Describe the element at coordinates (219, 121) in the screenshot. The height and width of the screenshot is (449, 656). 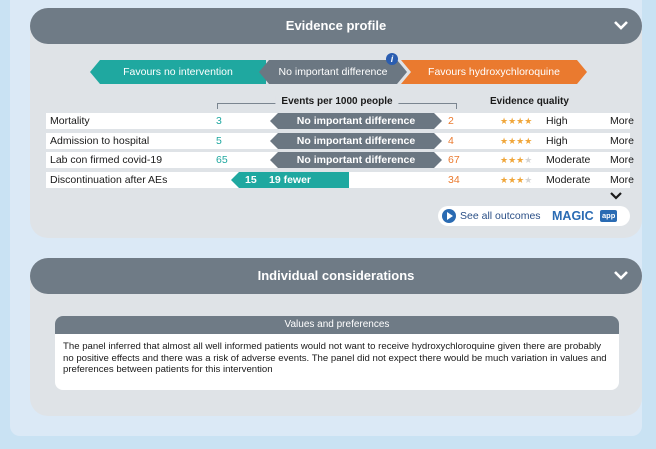
I see `control-events: 3` at that location.